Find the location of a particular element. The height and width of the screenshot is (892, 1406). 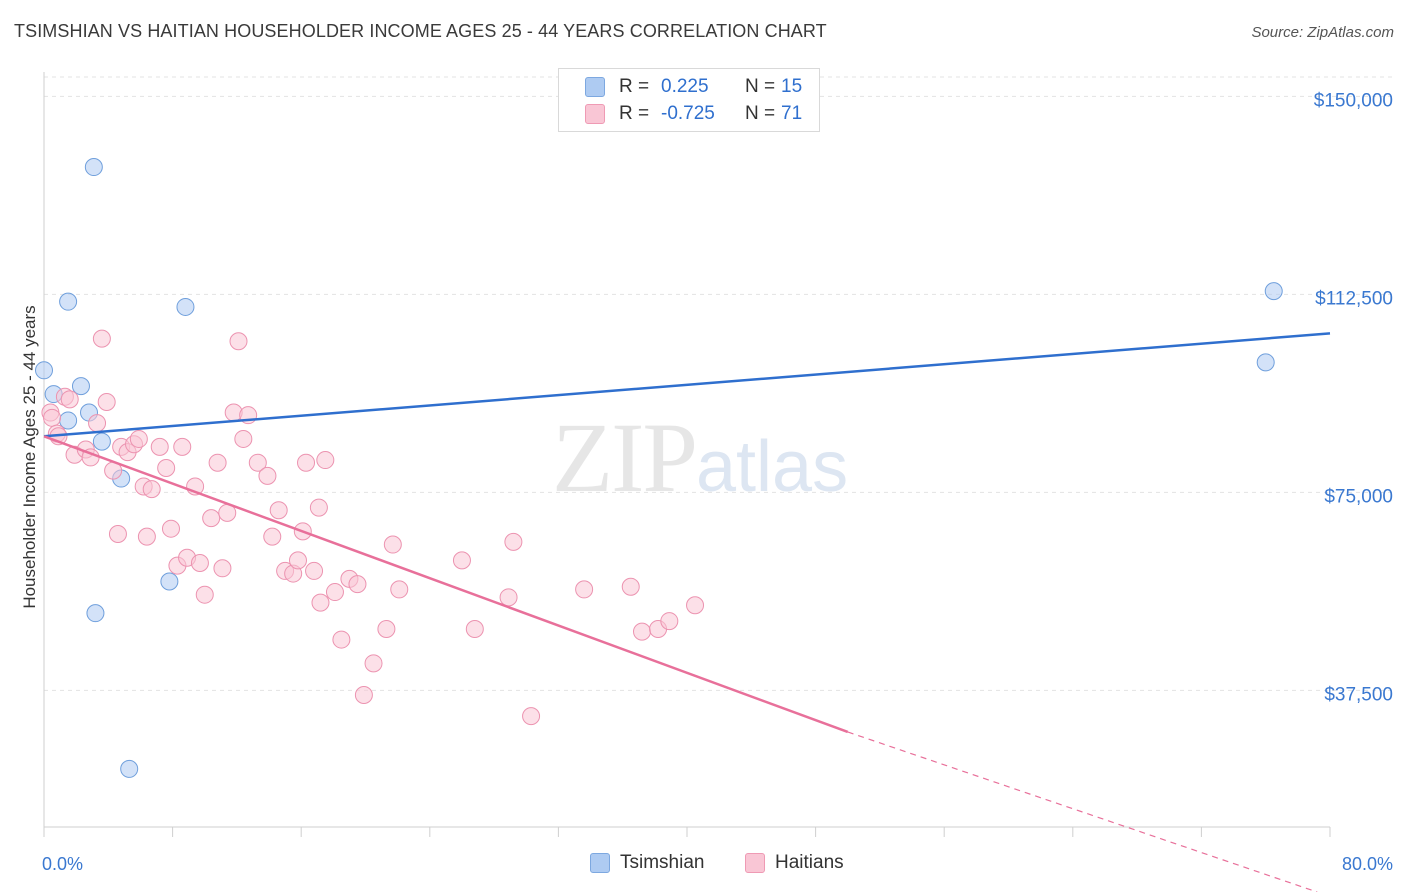

series-label-tsimshian: Tsimshian is located at coordinates (662, 862).